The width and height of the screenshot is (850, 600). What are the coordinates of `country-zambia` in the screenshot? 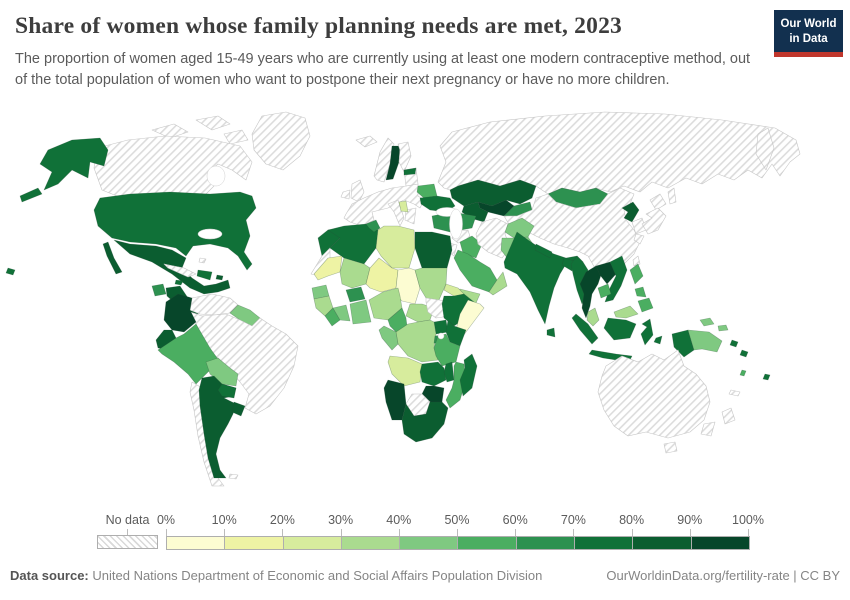 It's located at (433, 374).